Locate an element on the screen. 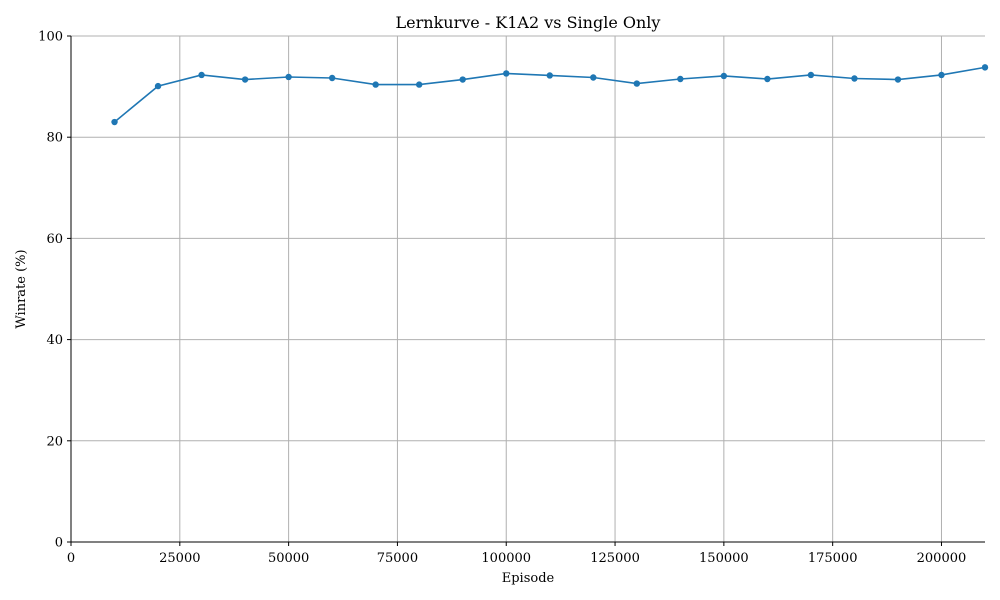 The height and width of the screenshot is (600, 1000). x-tick-label: 0 is located at coordinates (71, 558).